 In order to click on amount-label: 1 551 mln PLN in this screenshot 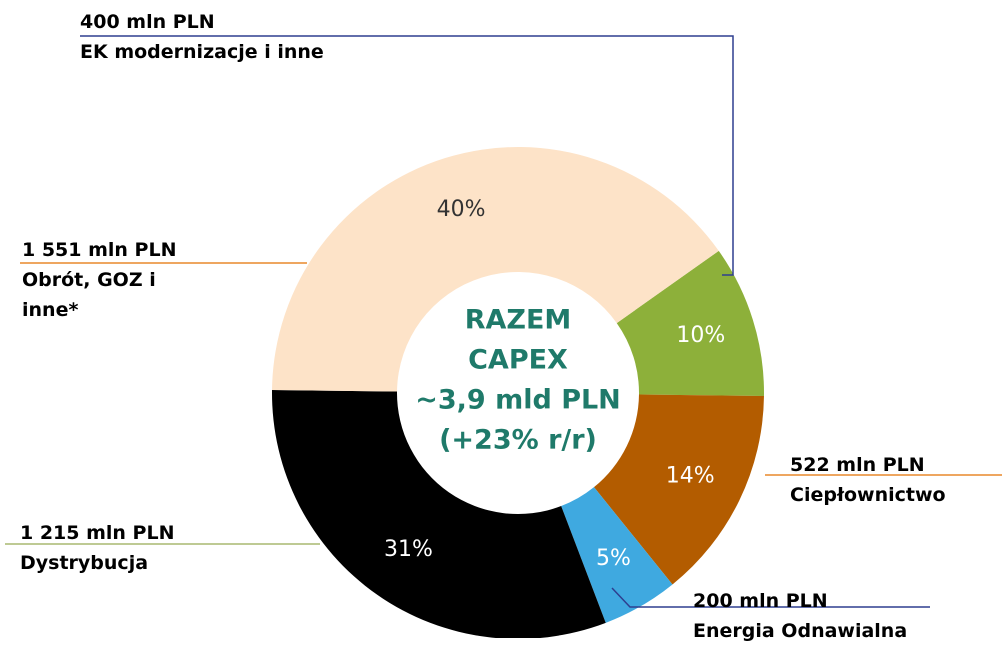, I will do `click(99, 250)`.